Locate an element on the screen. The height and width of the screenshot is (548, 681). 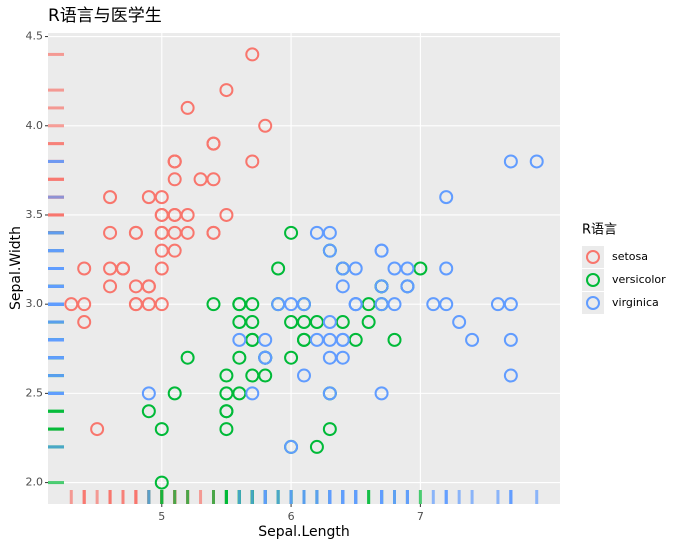
y-tick-label: 2.0 is located at coordinates (35, 482).